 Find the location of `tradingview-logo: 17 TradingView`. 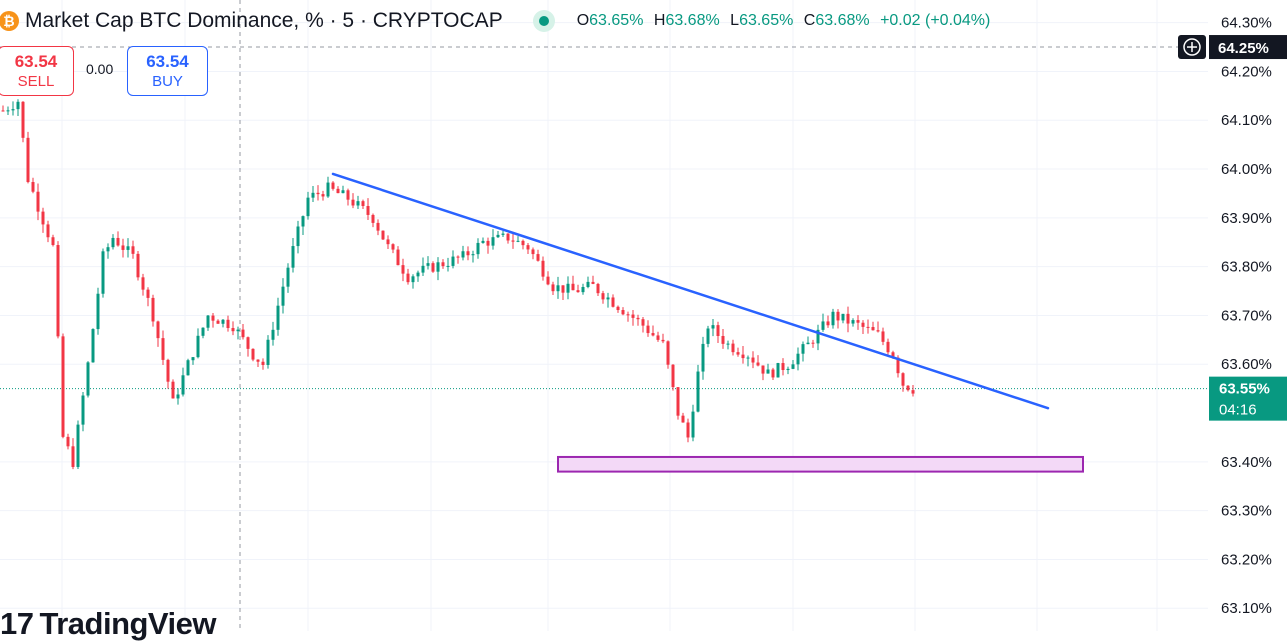

tradingview-logo: 17 TradingView is located at coordinates (108, 624).